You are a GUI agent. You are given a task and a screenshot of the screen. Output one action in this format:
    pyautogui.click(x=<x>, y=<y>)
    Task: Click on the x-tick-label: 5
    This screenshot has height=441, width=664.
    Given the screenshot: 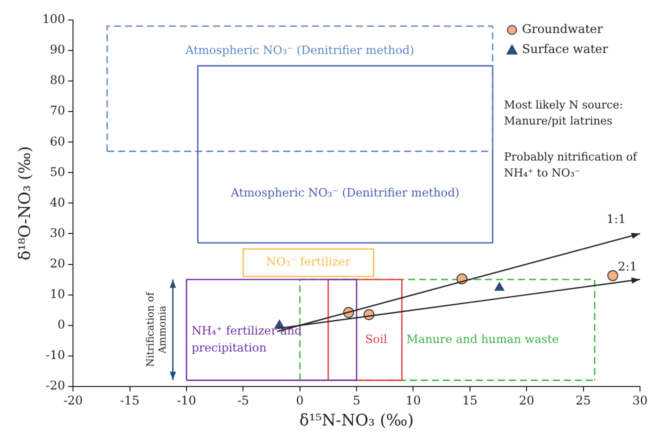 What is the action you would take?
    pyautogui.click(x=356, y=401)
    